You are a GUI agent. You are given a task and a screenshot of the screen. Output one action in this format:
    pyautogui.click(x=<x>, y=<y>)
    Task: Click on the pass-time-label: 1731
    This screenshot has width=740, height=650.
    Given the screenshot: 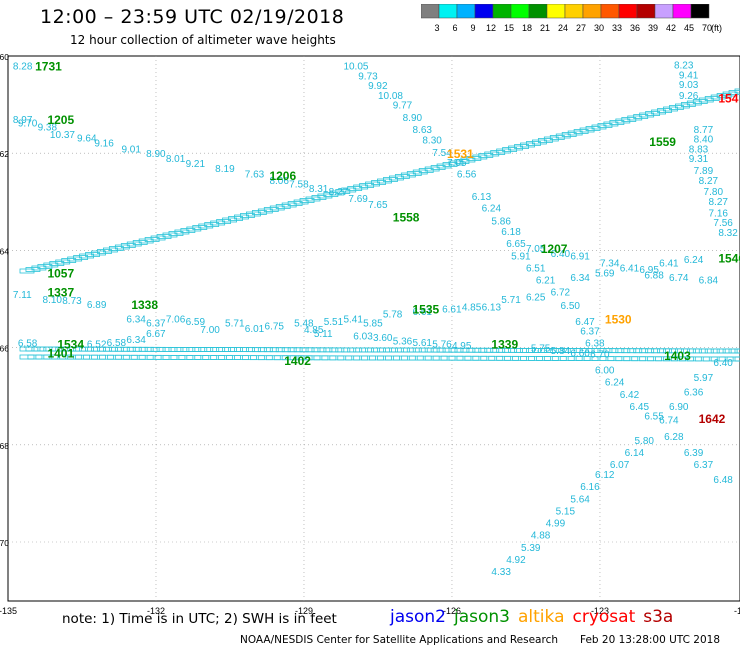 What is the action you would take?
    pyautogui.click(x=48, y=67)
    